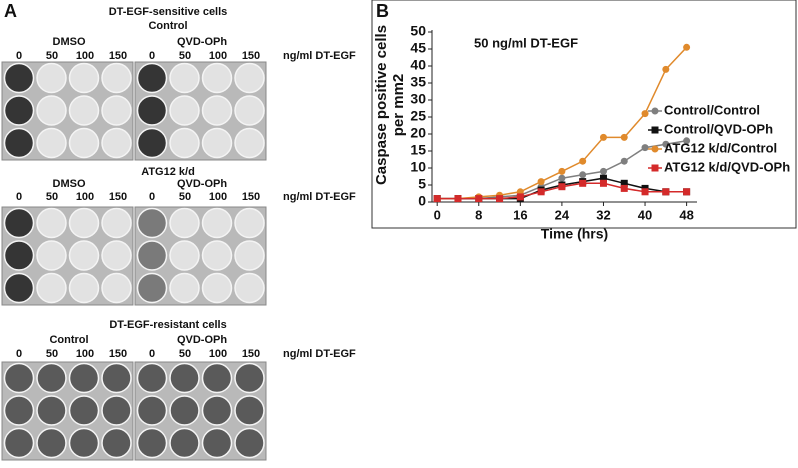 The width and height of the screenshot is (798, 468). Describe the element at coordinates (418, 82) in the screenshot. I see `y-tick-label: 35` at that location.